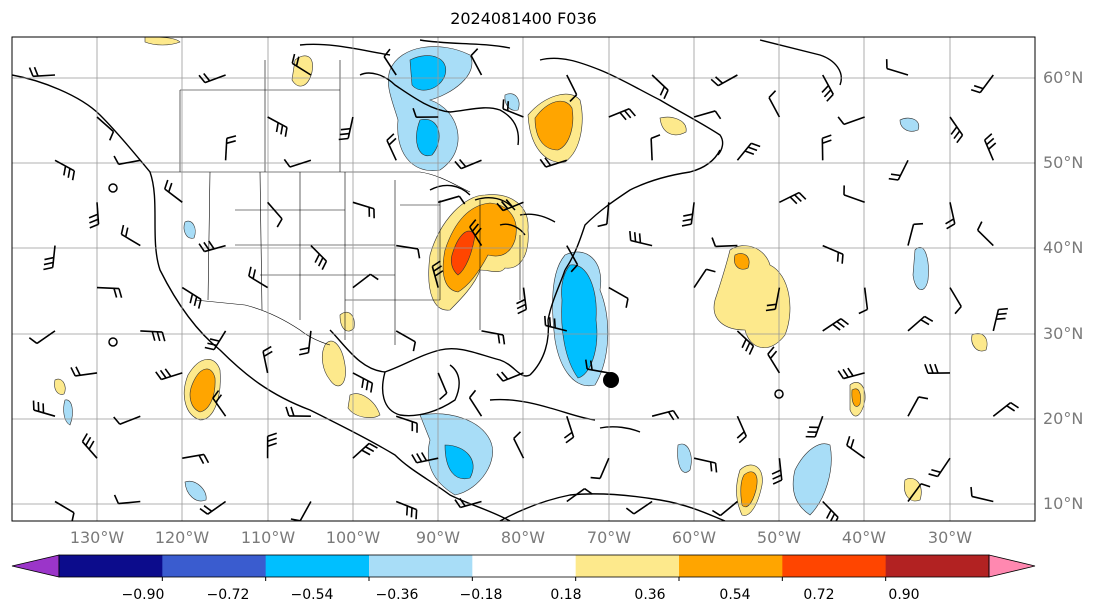 The width and height of the screenshot is (1105, 615). Describe the element at coordinates (609, 537) in the screenshot. I see `lon-label: 70°W` at that location.